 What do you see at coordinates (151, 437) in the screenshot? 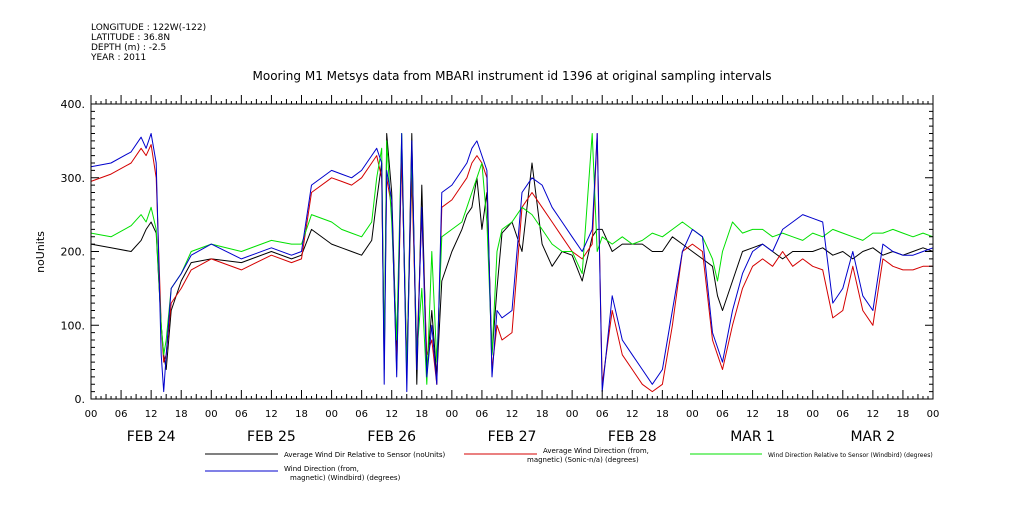
I see `x-day-label: FEB 24` at bounding box center [151, 437].